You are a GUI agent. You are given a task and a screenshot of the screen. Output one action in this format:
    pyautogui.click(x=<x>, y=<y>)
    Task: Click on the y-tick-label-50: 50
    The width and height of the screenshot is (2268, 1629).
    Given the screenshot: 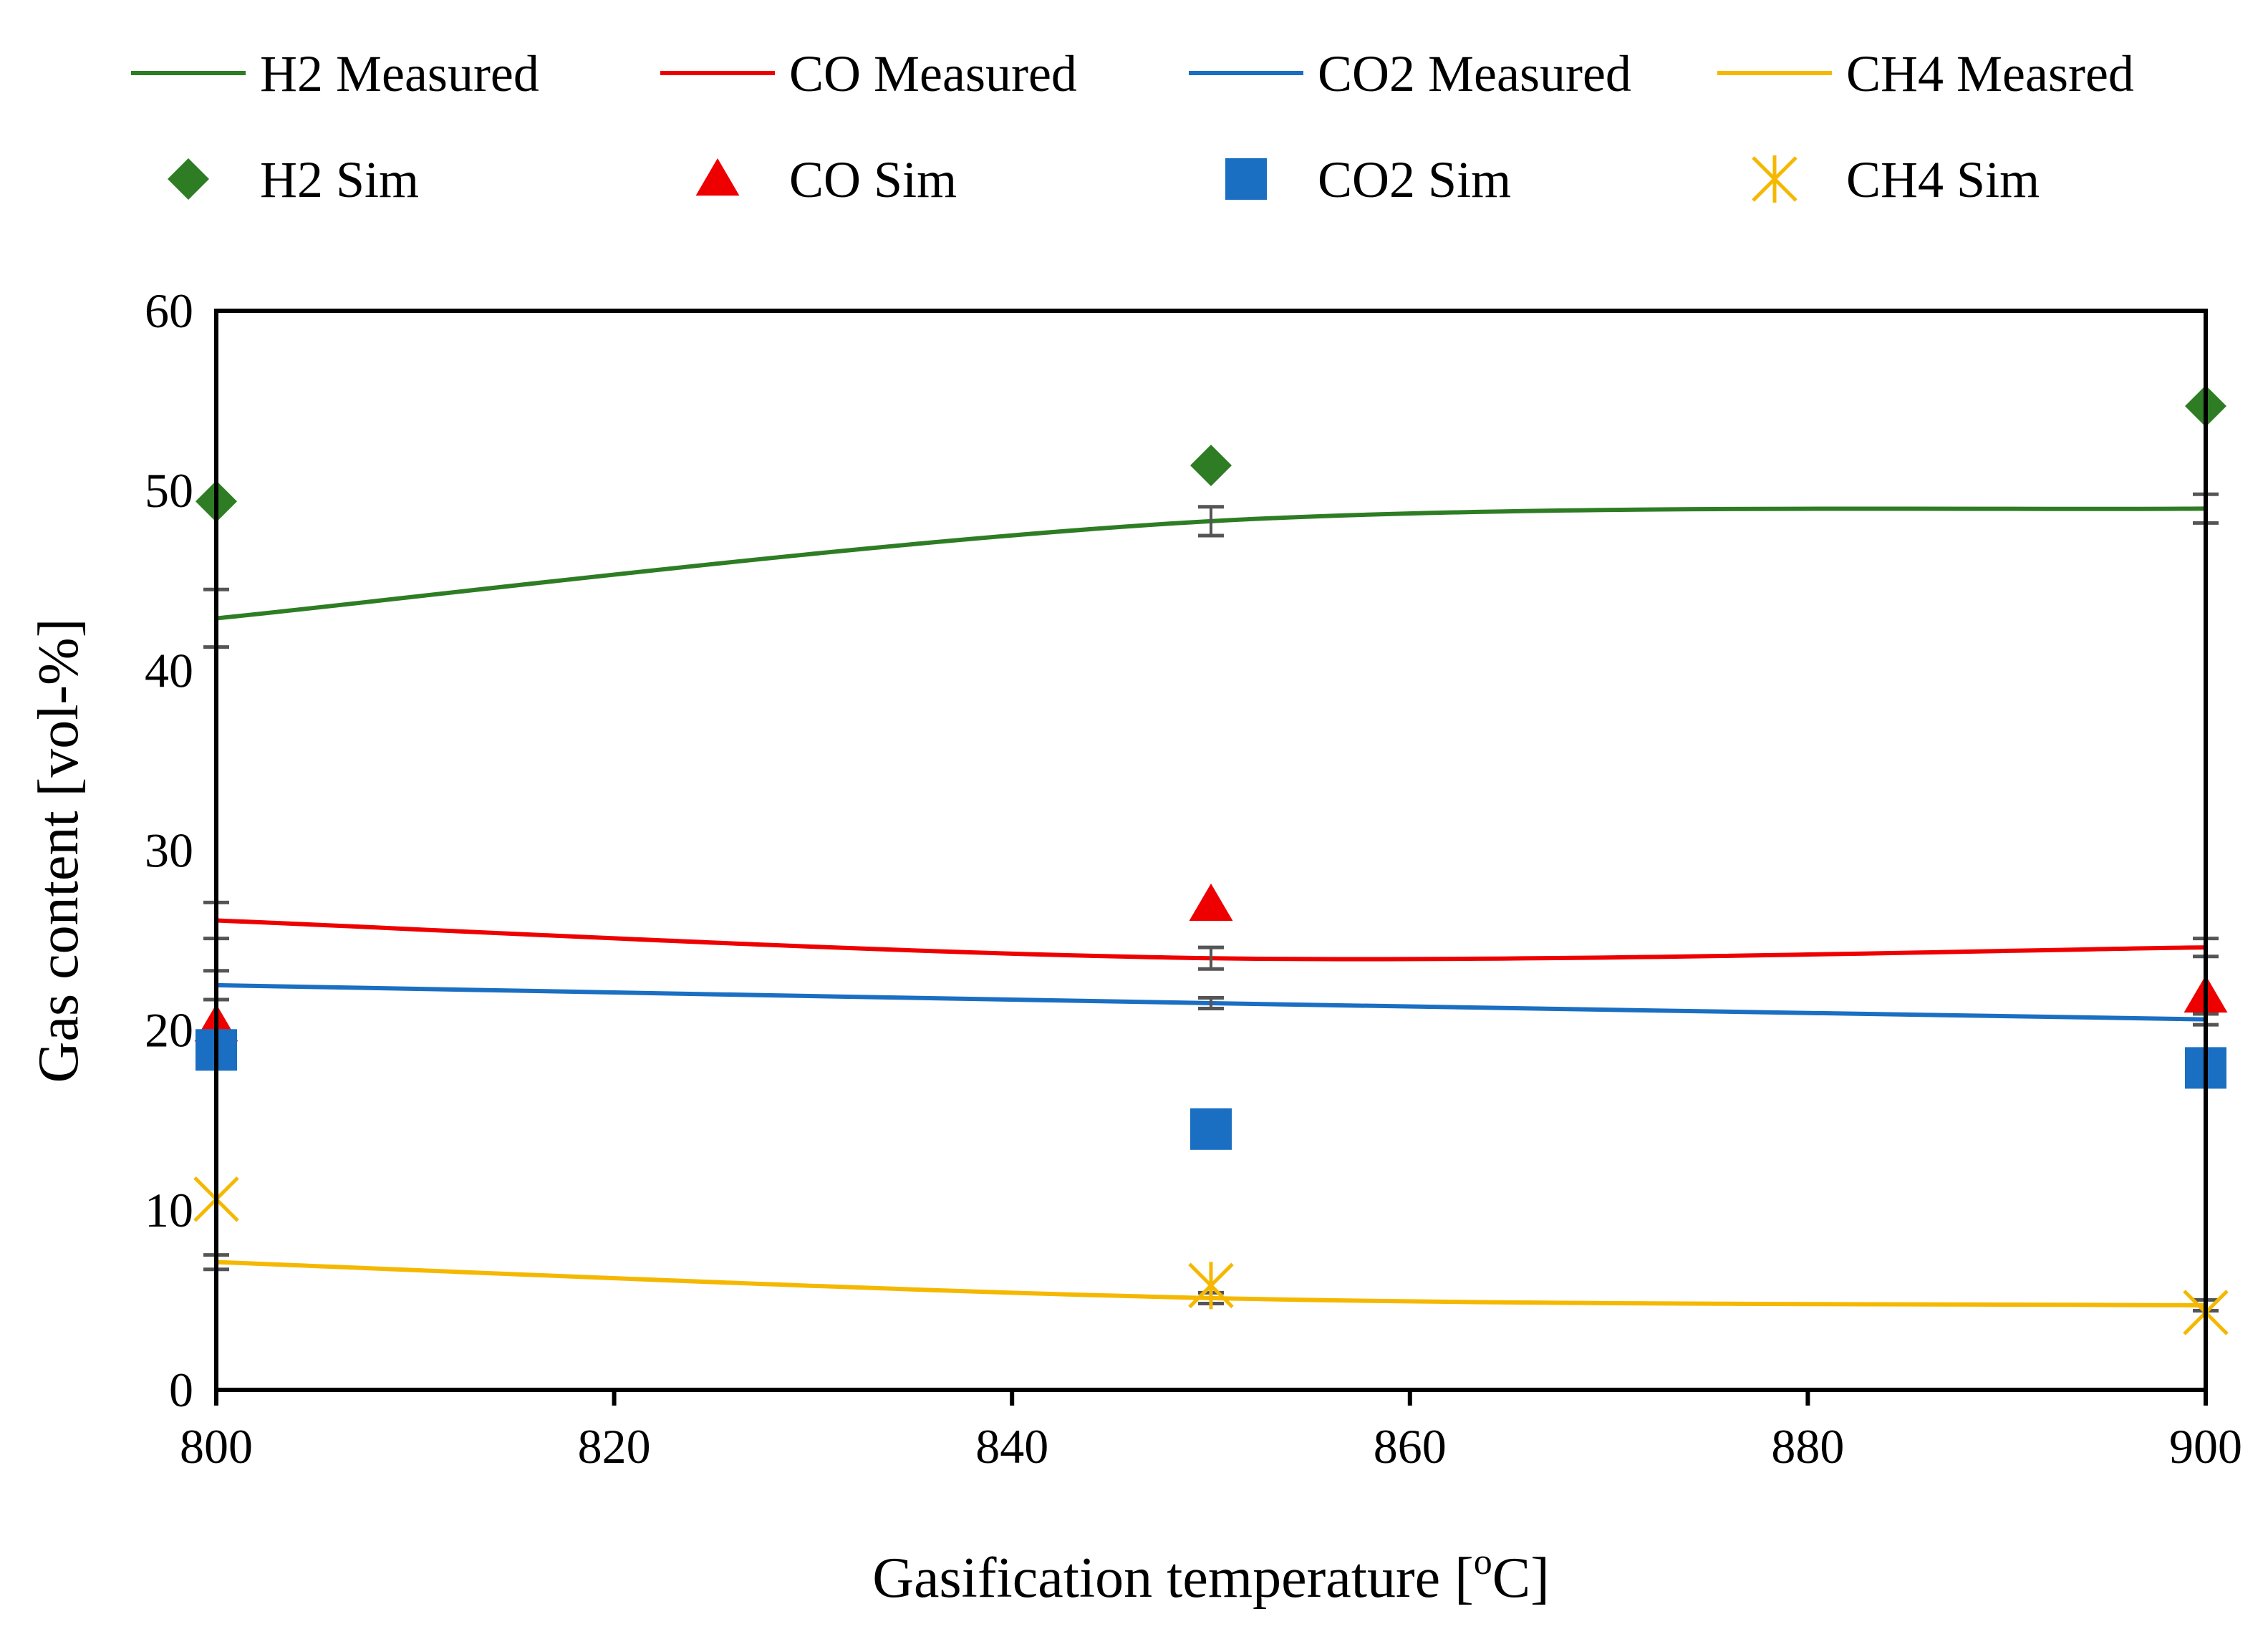 What is the action you would take?
    pyautogui.click(x=169, y=491)
    